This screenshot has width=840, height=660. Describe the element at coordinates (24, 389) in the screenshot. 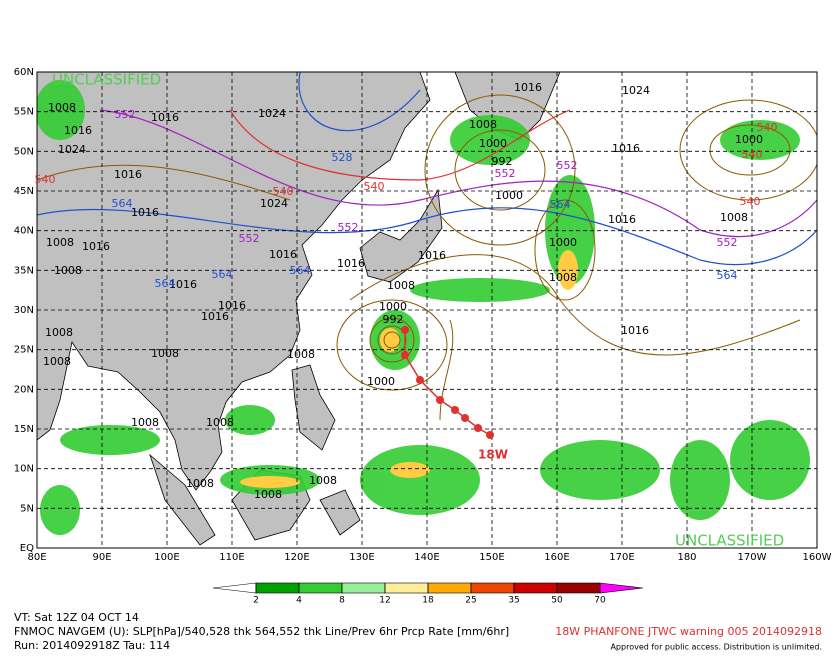

I see `lat-label: 20N` at that location.